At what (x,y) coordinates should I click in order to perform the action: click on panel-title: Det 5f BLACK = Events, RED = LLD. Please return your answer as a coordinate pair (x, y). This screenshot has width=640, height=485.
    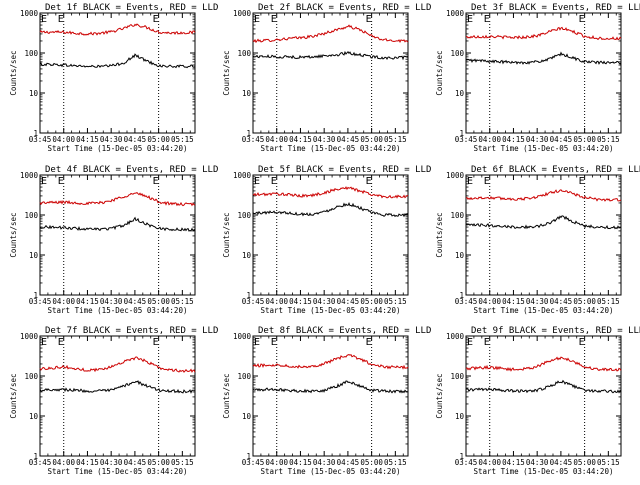
    Looking at the image, I should click on (344, 170).